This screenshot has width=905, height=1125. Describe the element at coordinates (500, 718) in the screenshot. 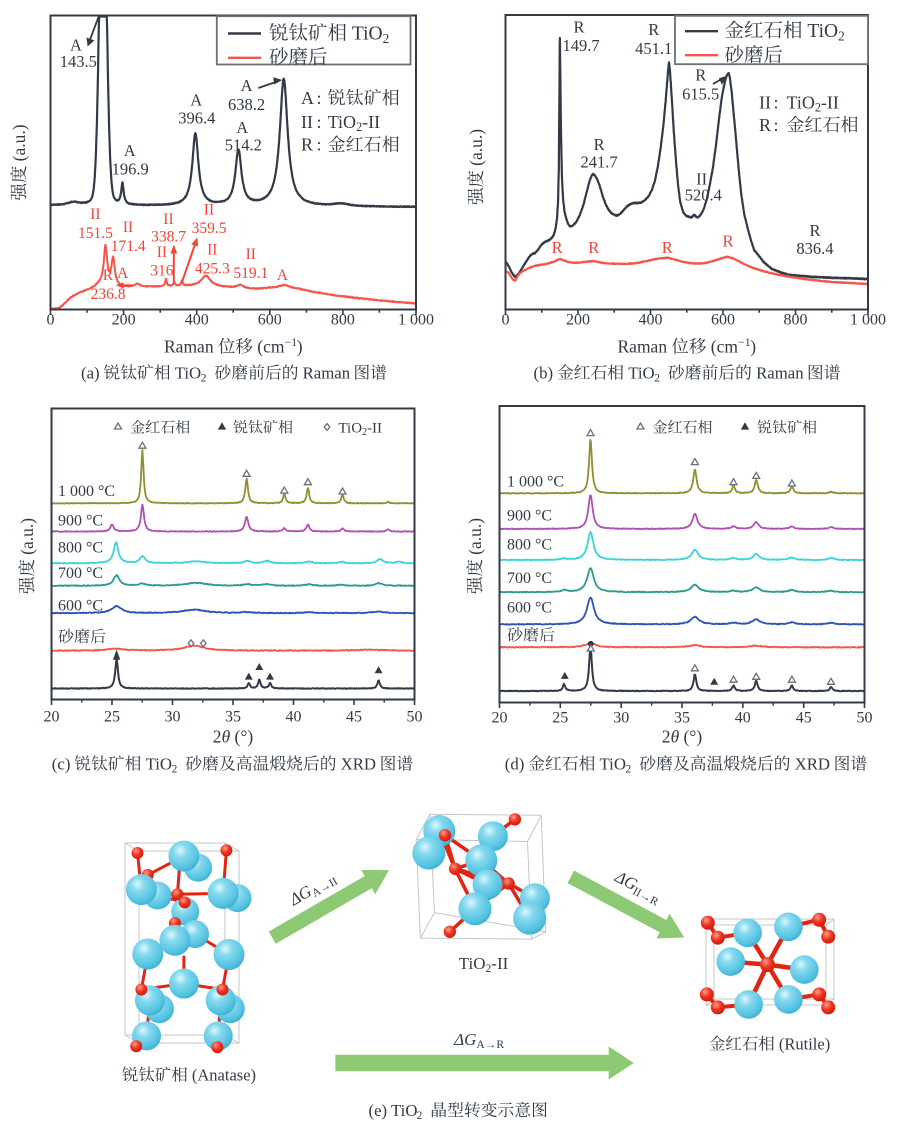

I see `svg-text: 20` at that location.